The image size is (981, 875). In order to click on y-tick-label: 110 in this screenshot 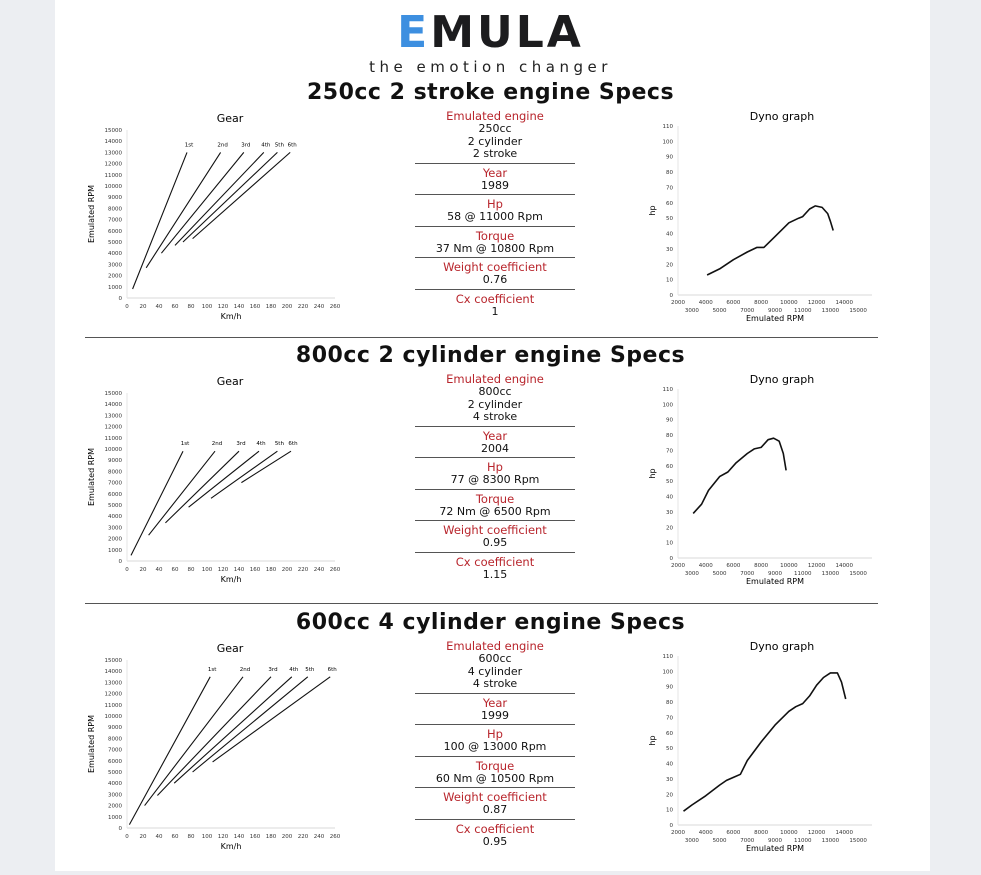, I will do `click(668, 127)`.